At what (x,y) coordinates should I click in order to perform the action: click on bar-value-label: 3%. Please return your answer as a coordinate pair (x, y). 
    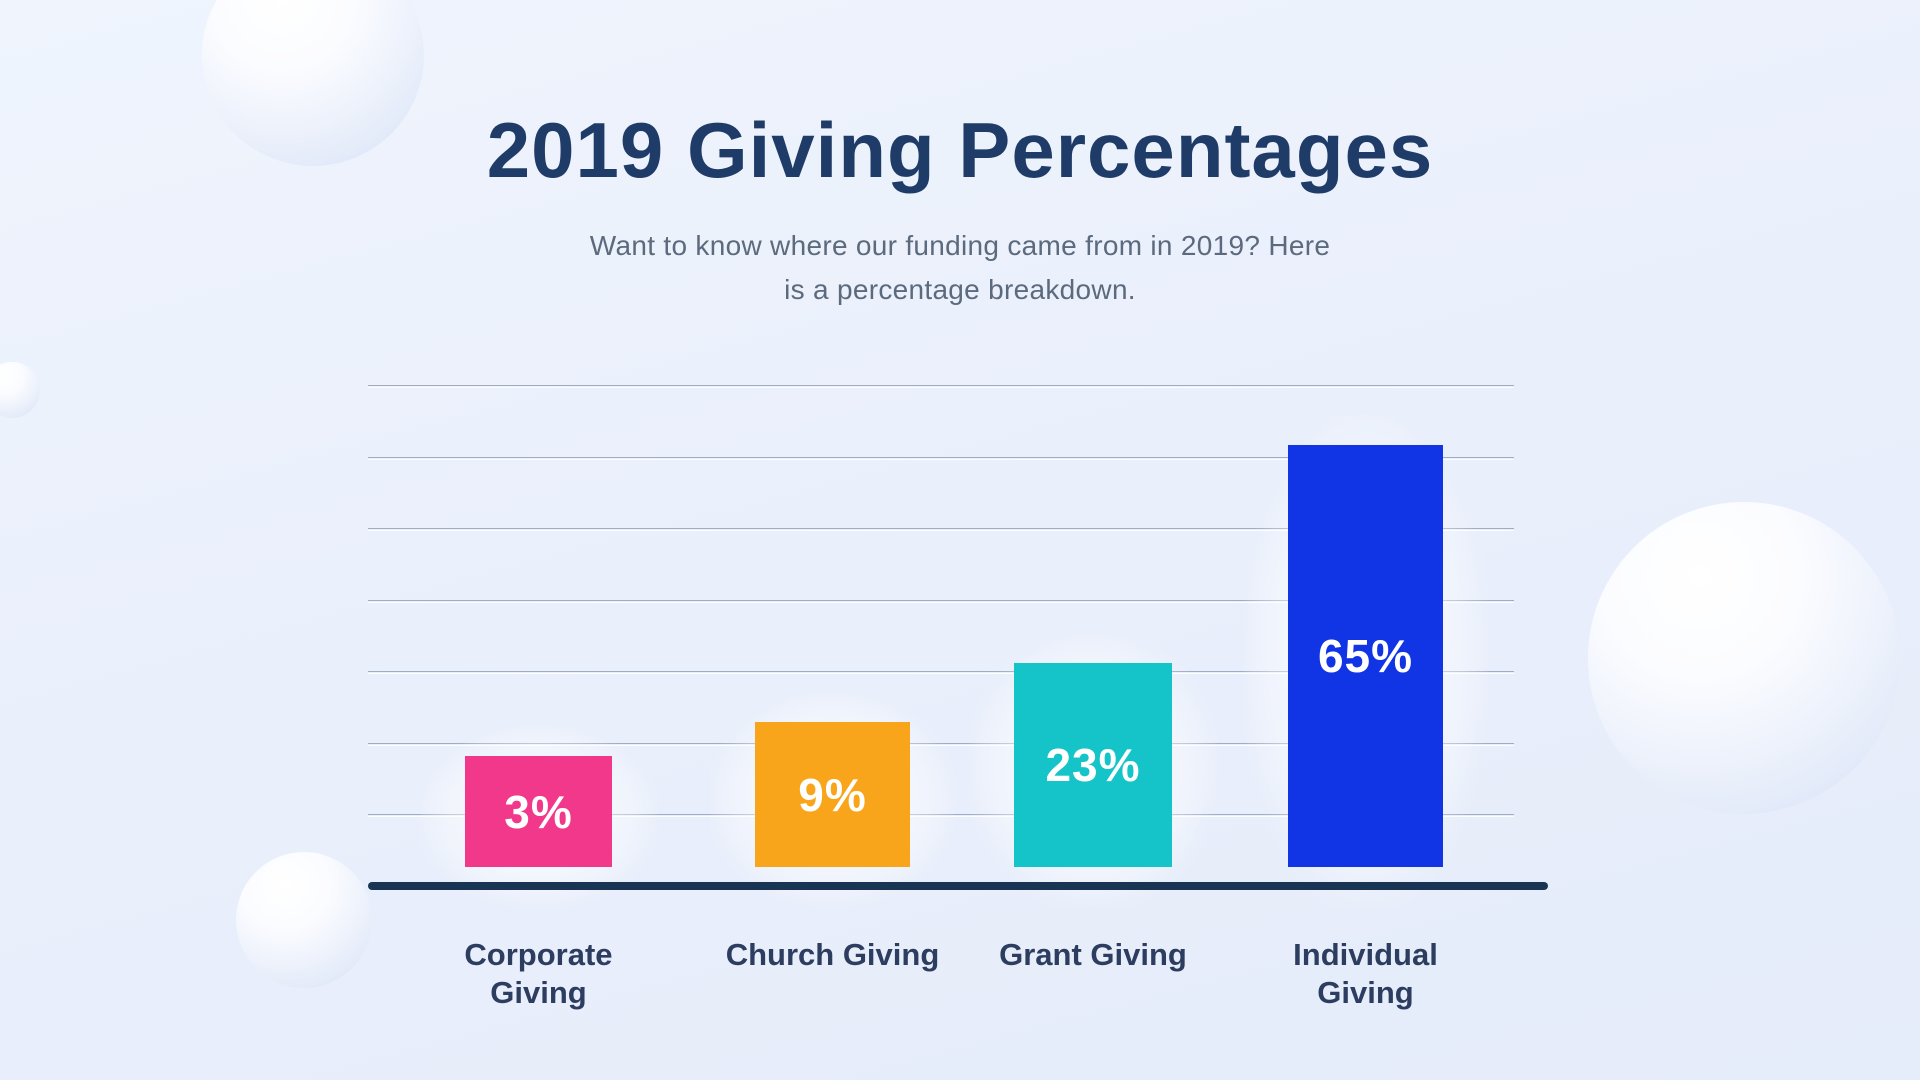
    Looking at the image, I should click on (538, 811).